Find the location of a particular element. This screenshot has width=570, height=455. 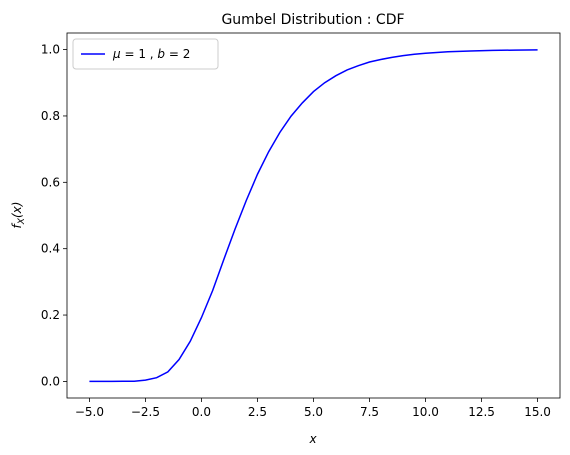

legend-part-eq1: = 1 , is located at coordinates (139, 54).